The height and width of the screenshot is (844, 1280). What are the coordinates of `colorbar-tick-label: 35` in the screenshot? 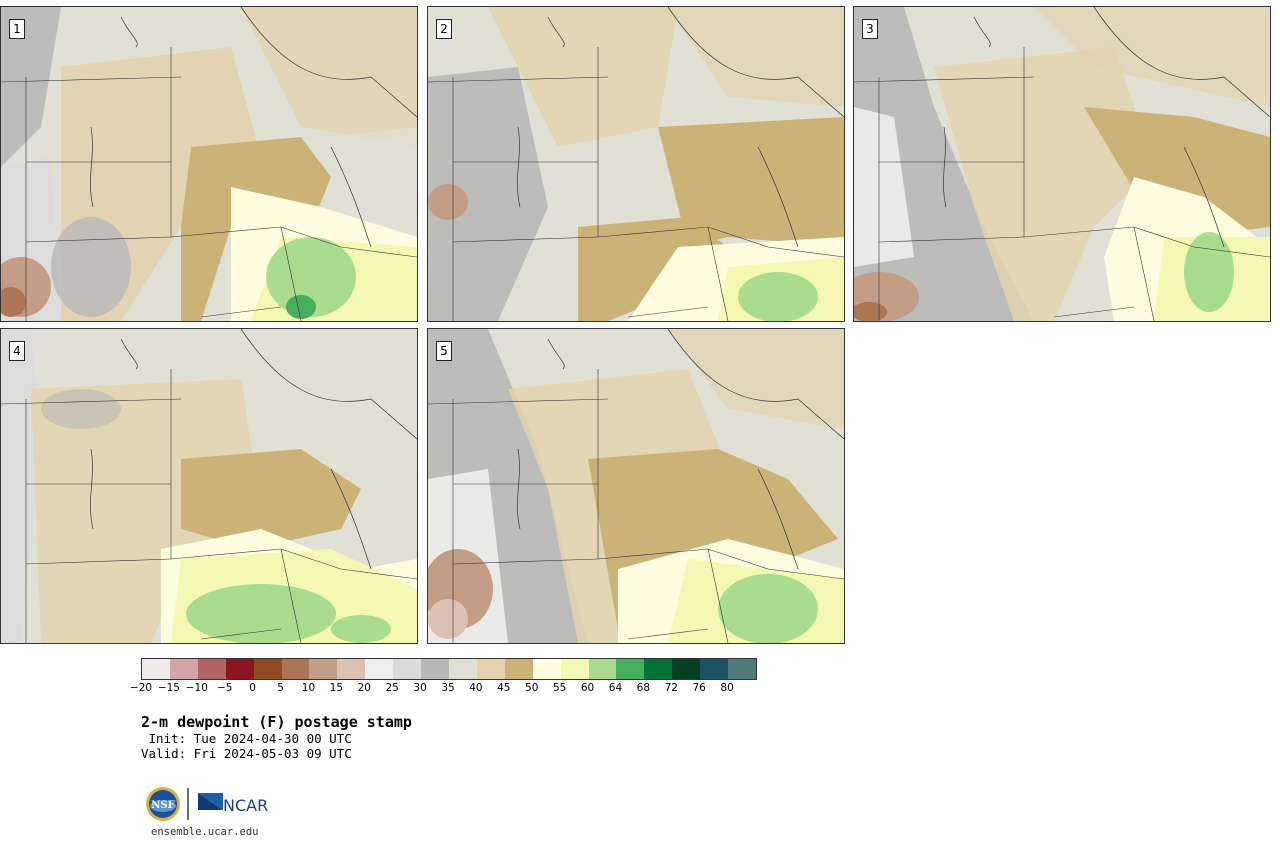 It's located at (448, 688).